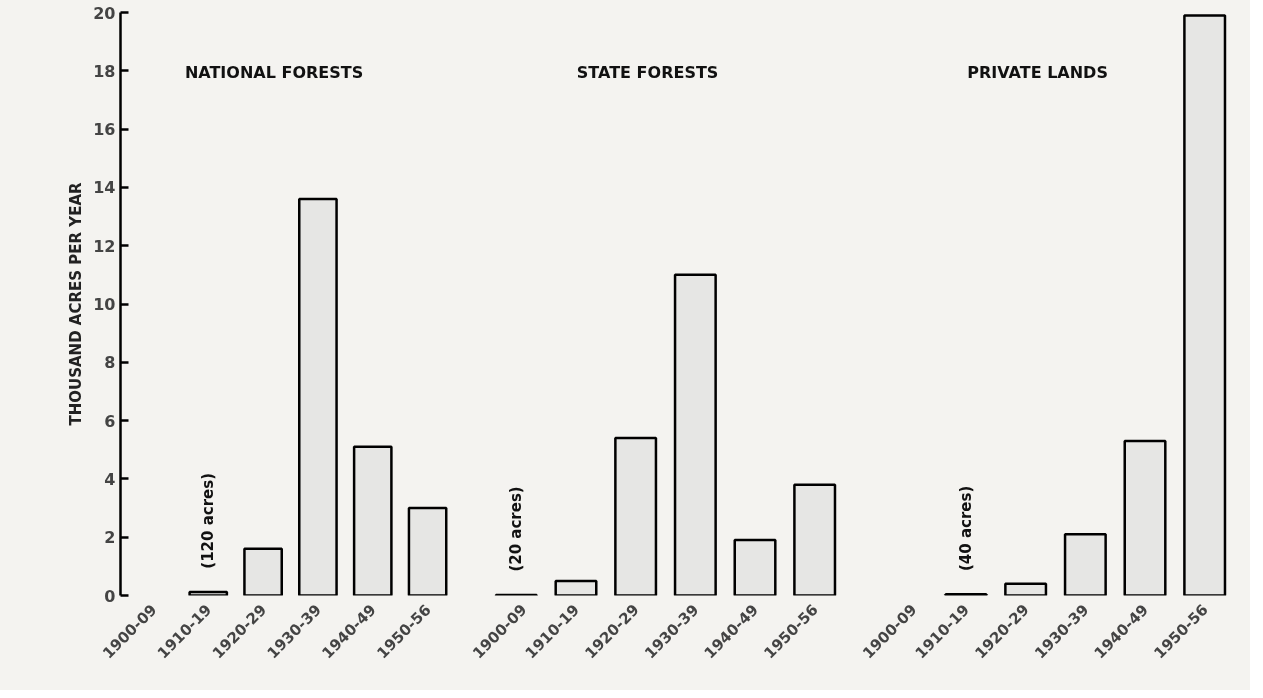 Image resolution: width=1263 pixels, height=698 pixels. I want to click on y-tick-label: 18, so click(104, 71).